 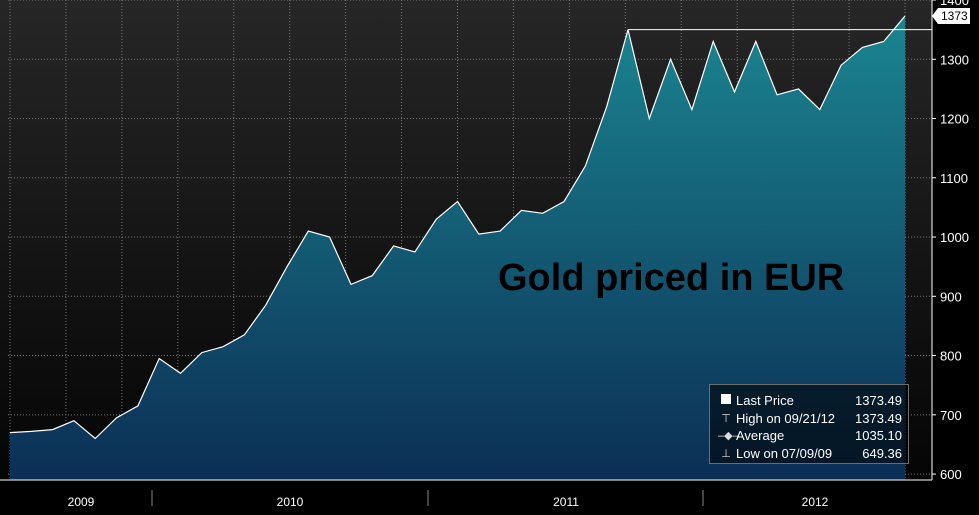 I want to click on legend-item-low: ⊥ Low on 07/09/09 649.36, so click(x=810, y=454).